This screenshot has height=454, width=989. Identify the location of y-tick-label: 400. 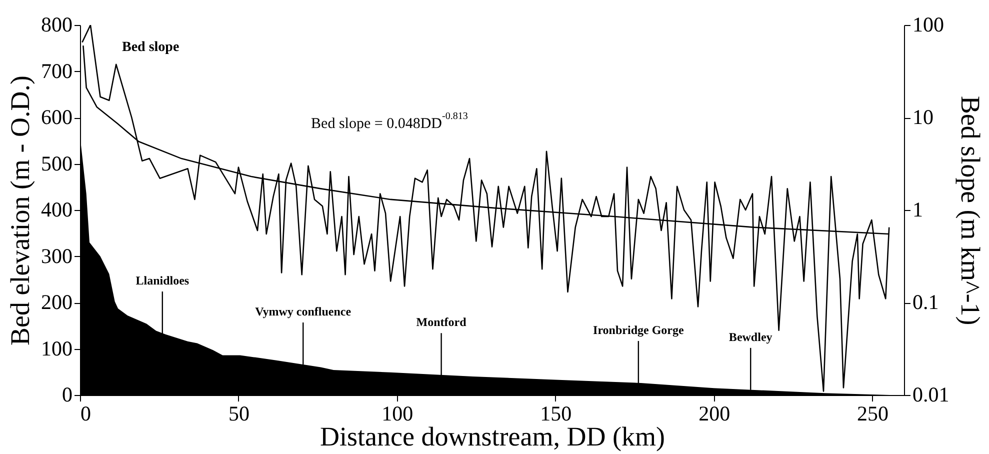
(56, 210).